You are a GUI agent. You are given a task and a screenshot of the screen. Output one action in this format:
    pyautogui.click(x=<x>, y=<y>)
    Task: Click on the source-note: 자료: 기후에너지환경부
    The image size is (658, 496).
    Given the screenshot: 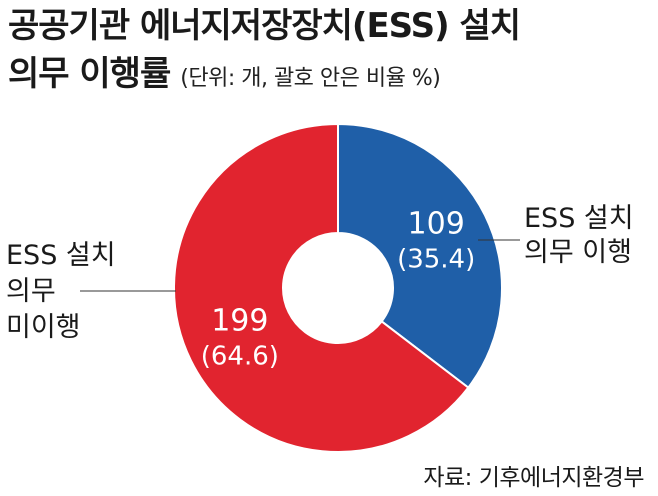 What is the action you would take?
    pyautogui.click(x=533, y=478)
    